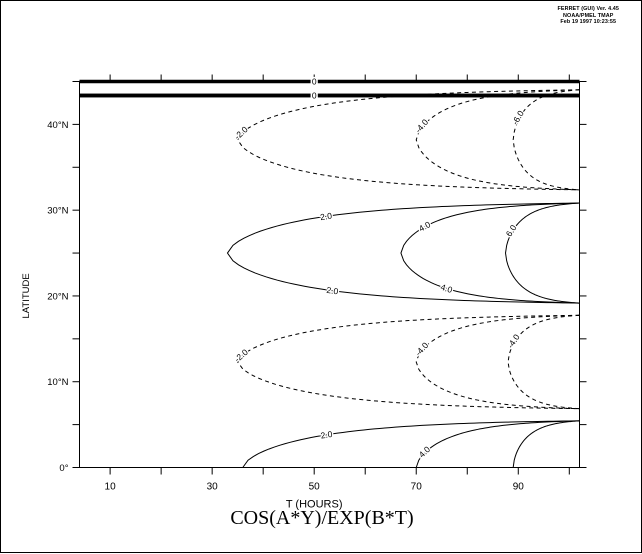  Describe the element at coordinates (315, 487) in the screenshot. I see `x-tick-label: 50` at that location.